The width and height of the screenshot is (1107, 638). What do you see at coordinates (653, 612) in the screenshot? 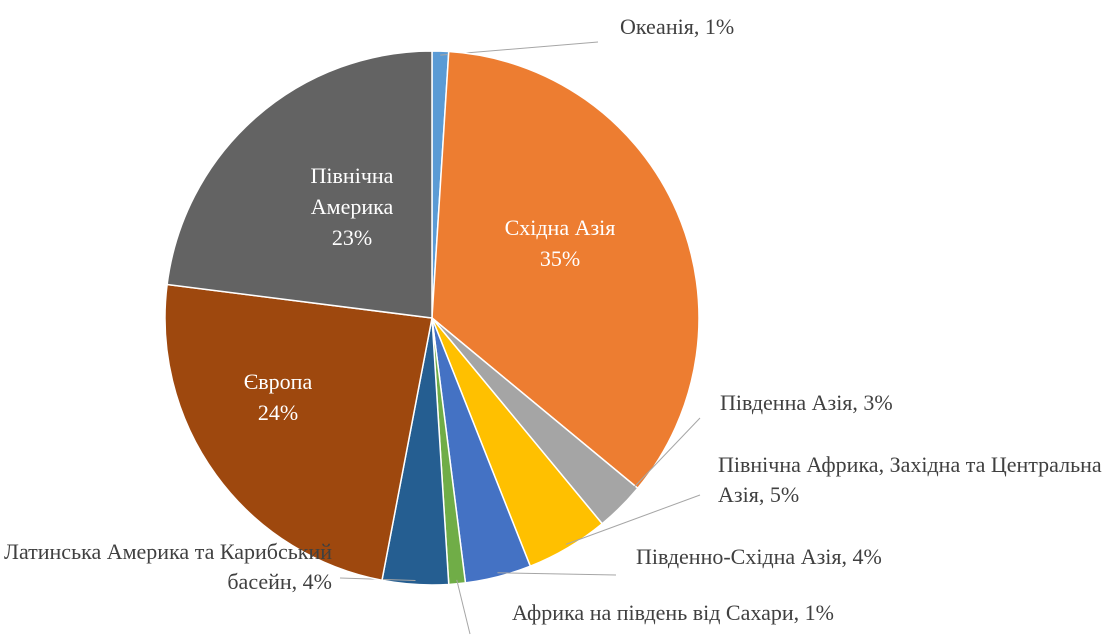
I see `category-label: Африка на південь від Сахари` at bounding box center [653, 612].